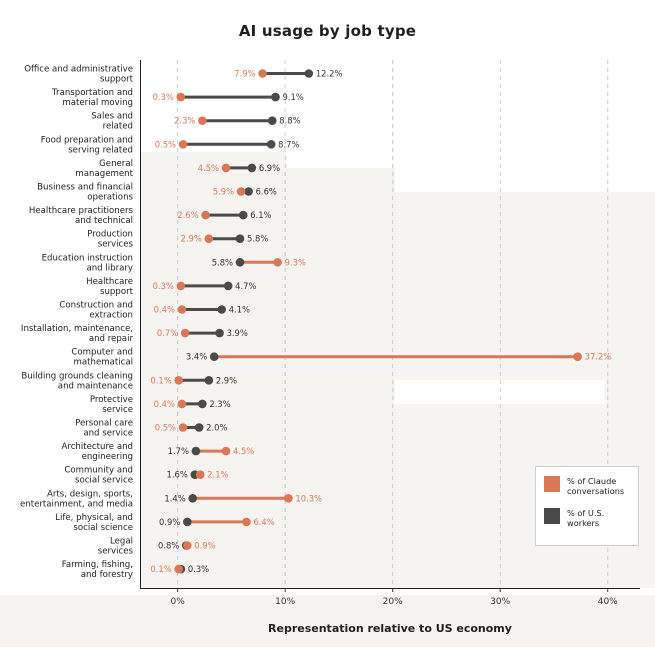  What do you see at coordinates (196, 357) in the screenshot?
I see `workers-value-label: 3.4%` at bounding box center [196, 357].